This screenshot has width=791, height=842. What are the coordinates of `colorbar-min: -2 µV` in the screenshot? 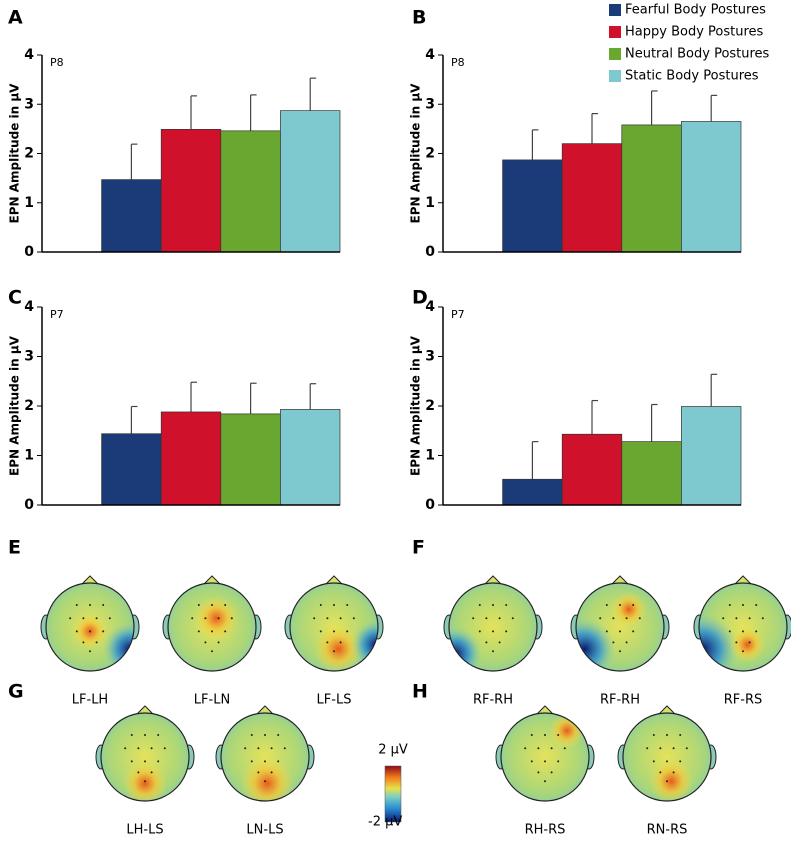 It's located at (385, 822).